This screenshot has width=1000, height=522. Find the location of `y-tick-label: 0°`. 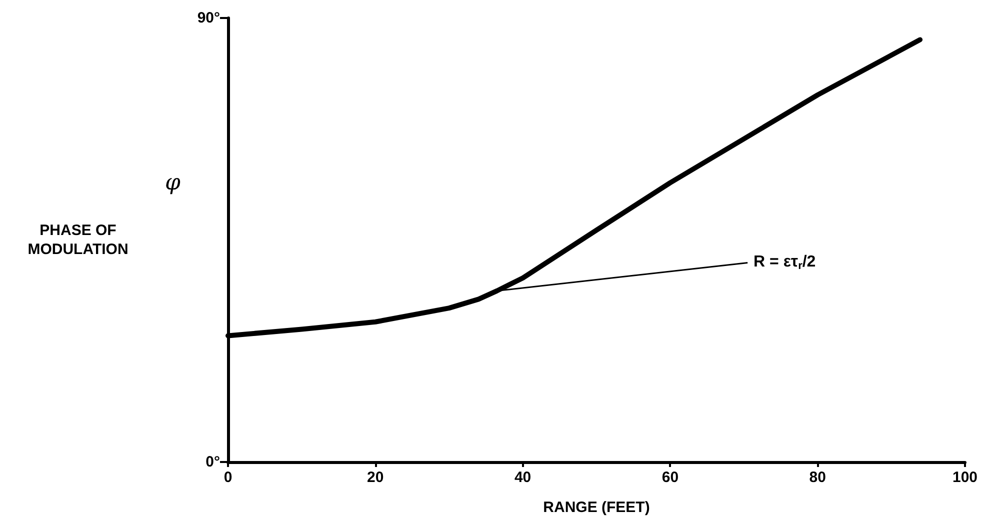

y-tick-label: 0° is located at coordinates (213, 462).